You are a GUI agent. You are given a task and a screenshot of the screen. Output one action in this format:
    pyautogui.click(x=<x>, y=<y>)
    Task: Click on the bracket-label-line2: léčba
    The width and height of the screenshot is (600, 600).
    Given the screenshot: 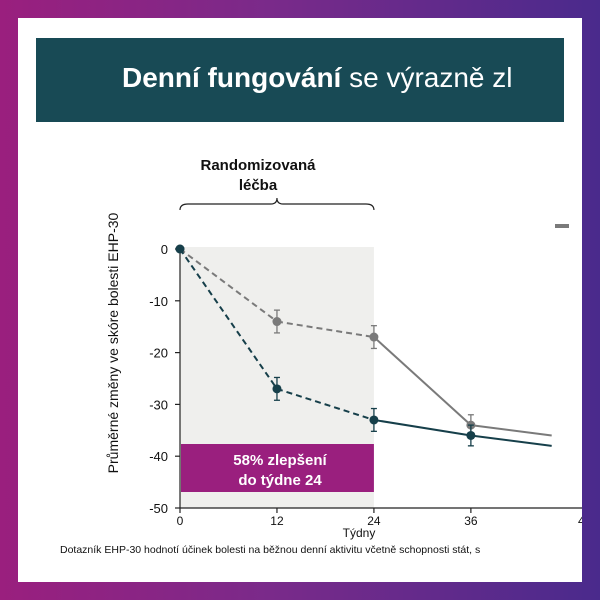 What is the action you would take?
    pyautogui.click(x=258, y=185)
    